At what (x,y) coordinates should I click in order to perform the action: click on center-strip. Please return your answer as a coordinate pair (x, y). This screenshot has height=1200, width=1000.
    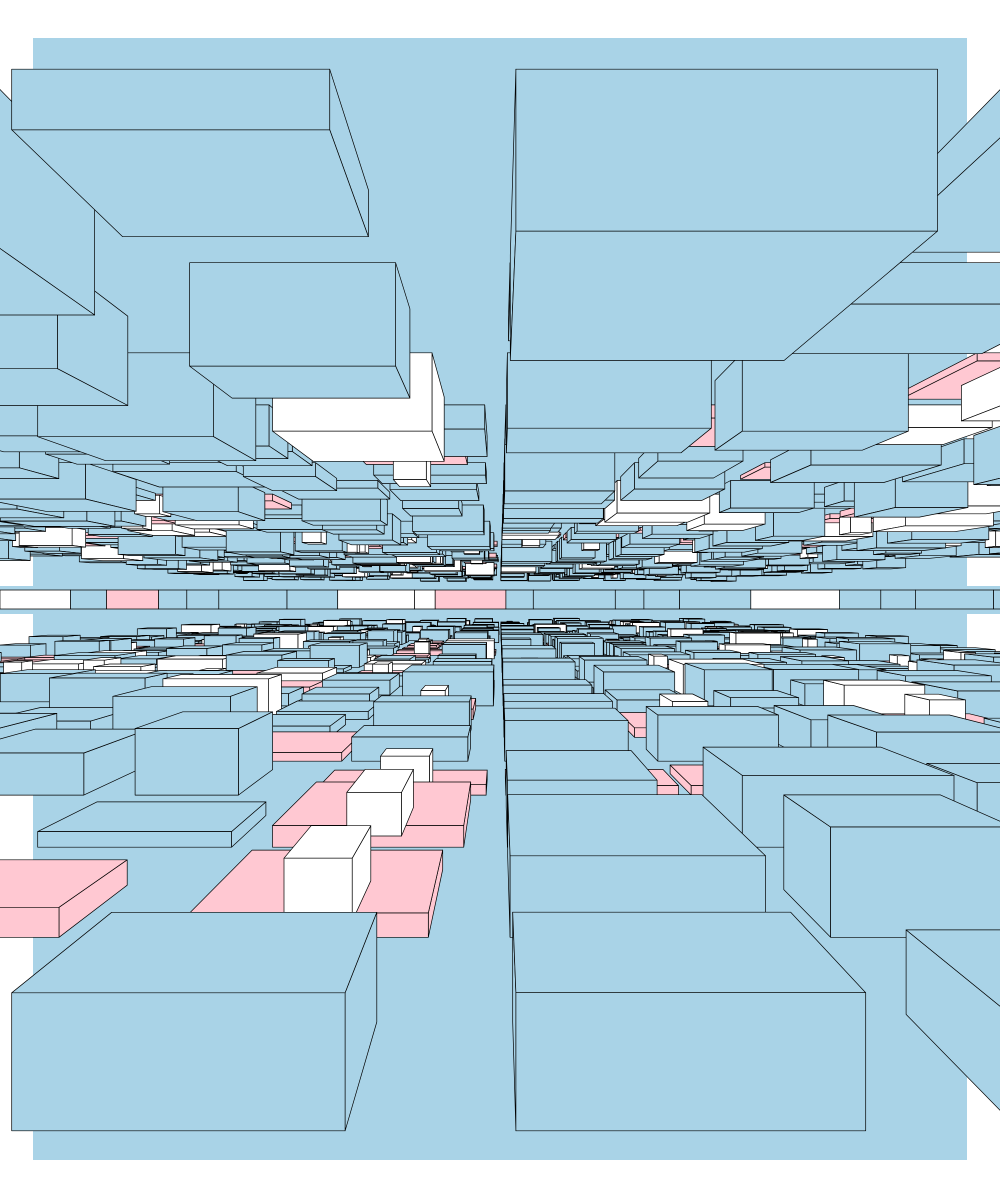
    Looking at the image, I should click on (500, 600).